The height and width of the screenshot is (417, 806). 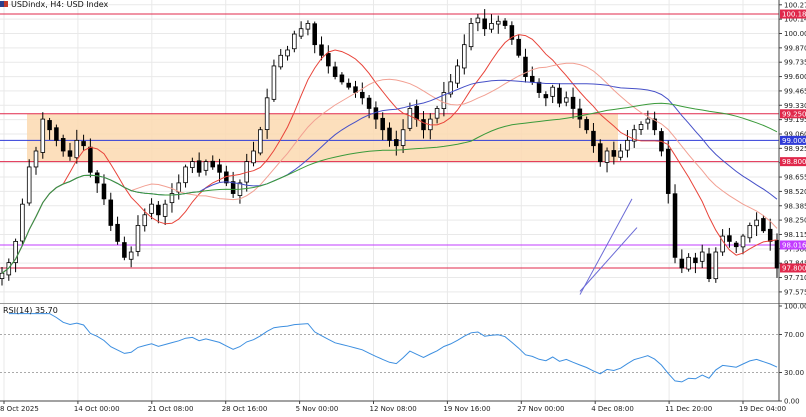 What do you see at coordinates (795, 149) in the screenshot?
I see `price-tick-label: 98.925` at bounding box center [795, 149].